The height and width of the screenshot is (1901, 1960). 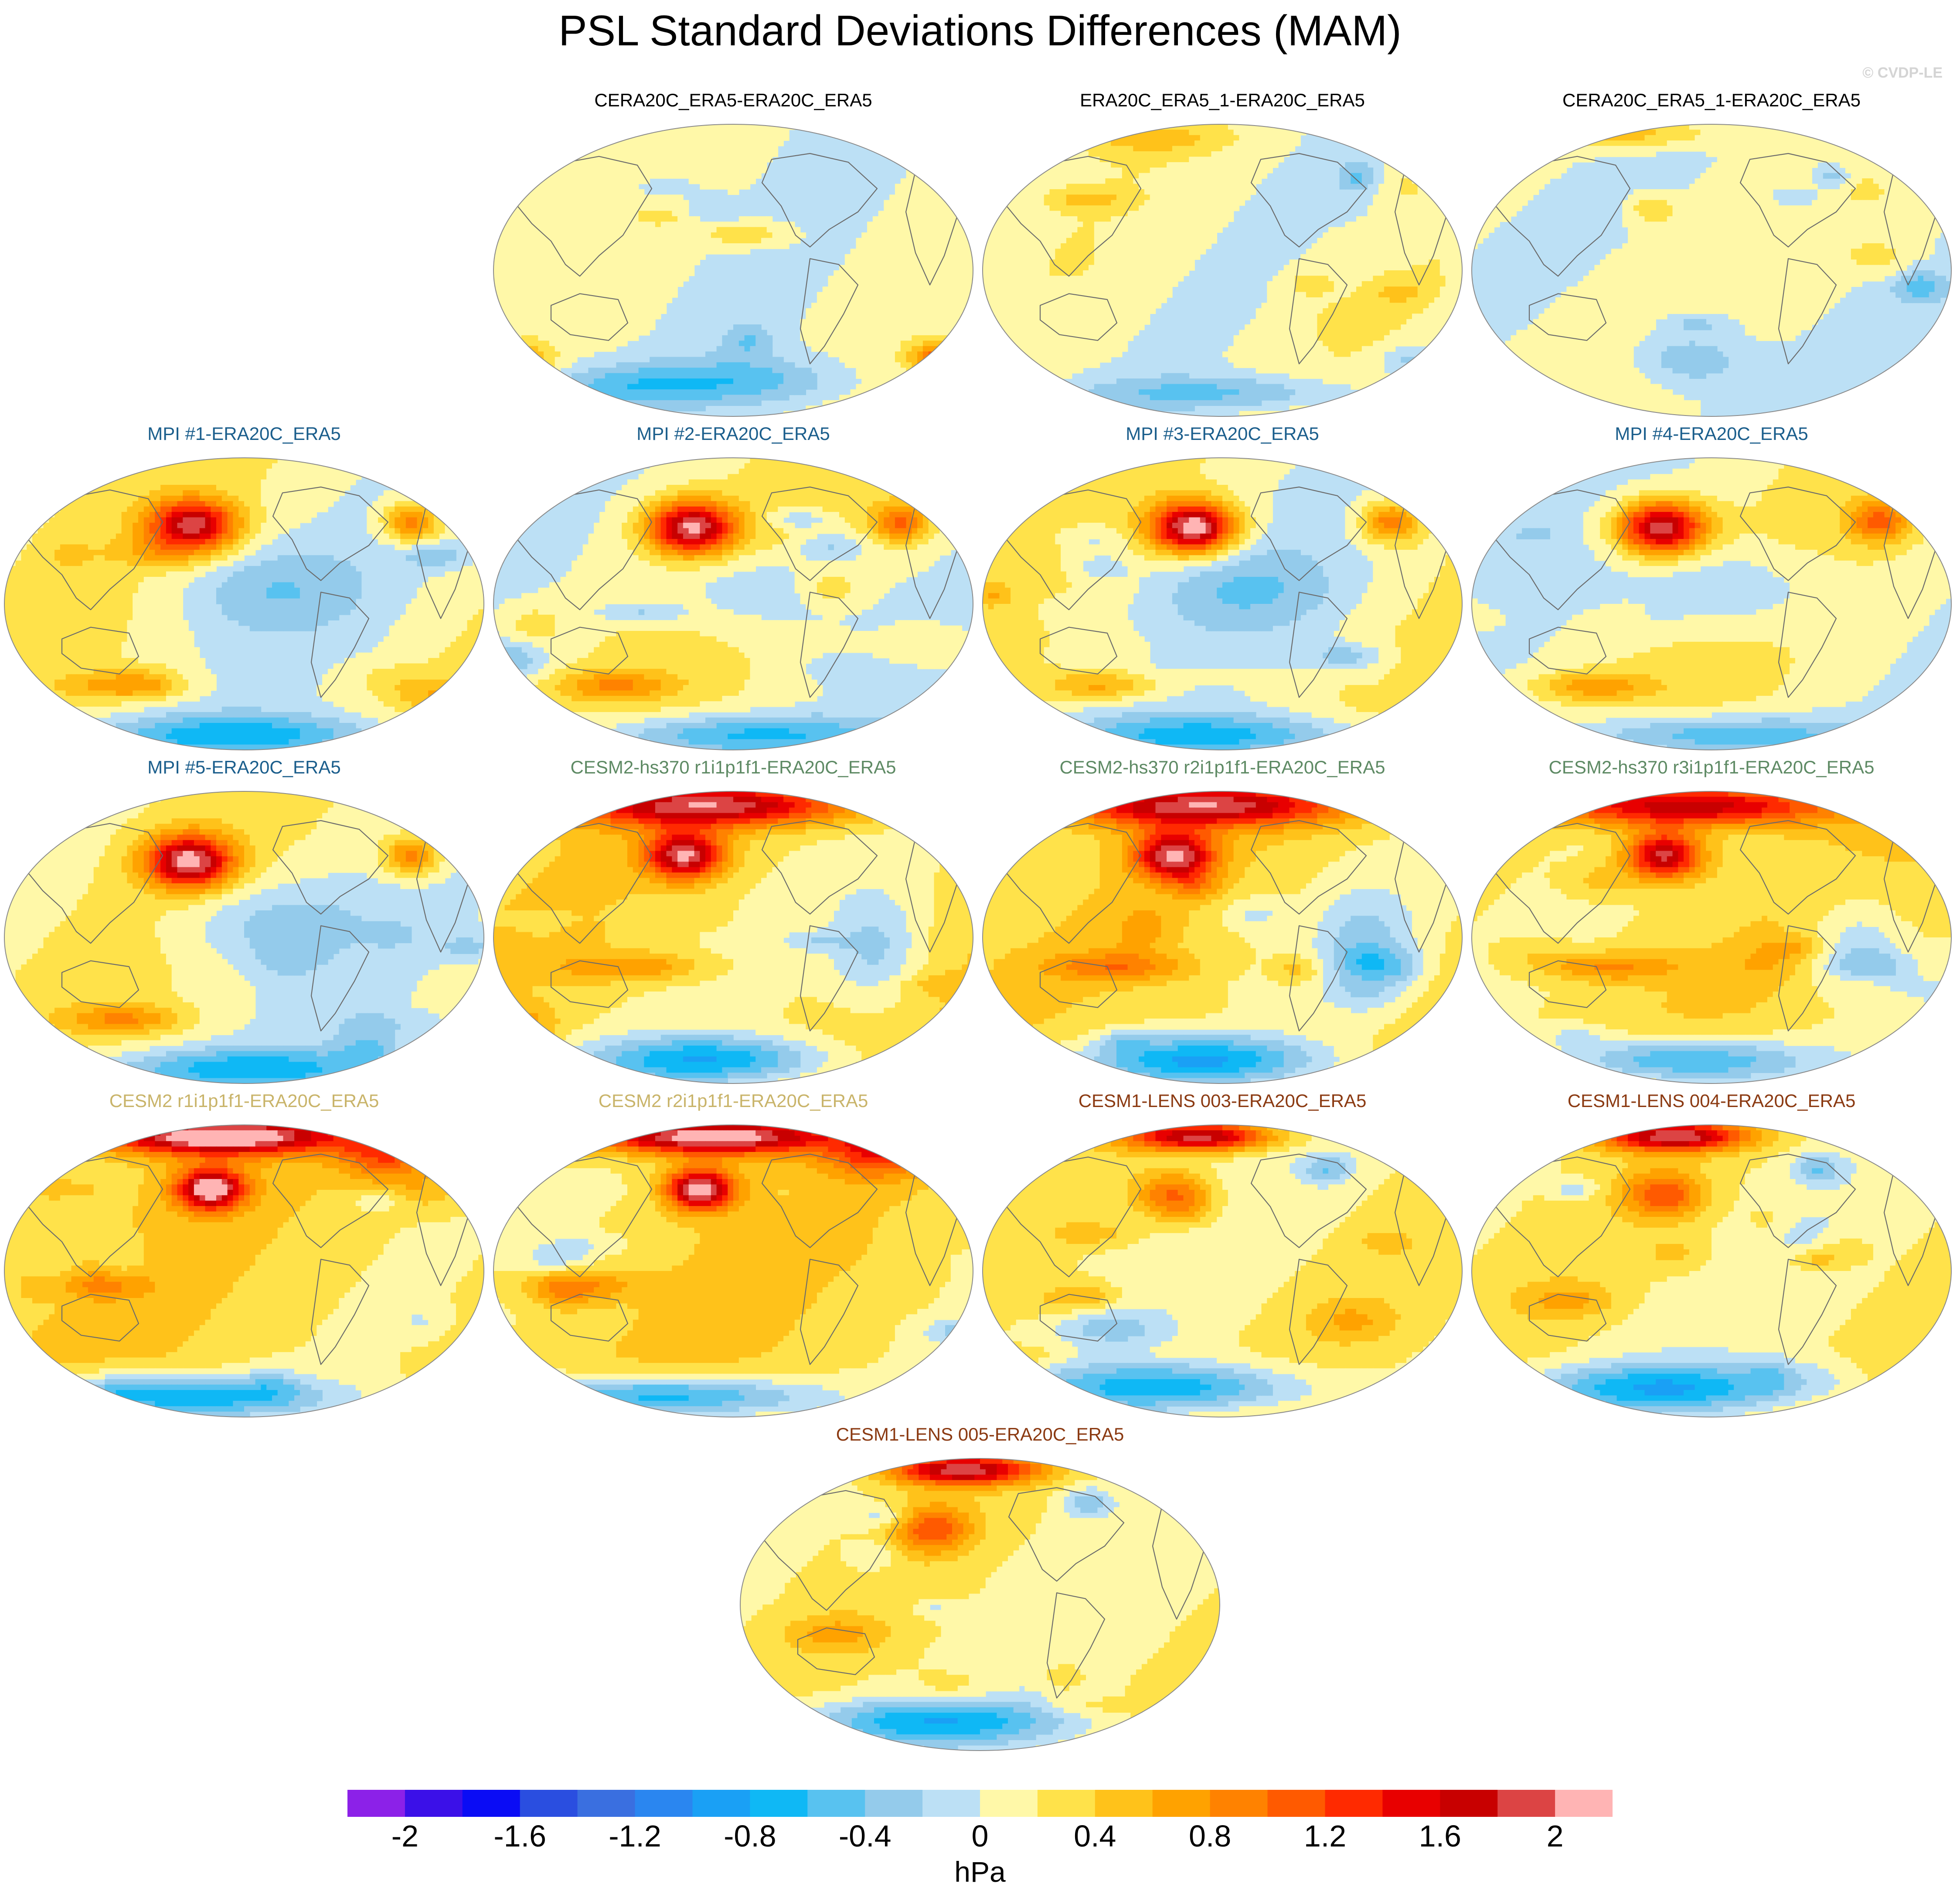 I want to click on map-panel: MPI #3-ERA20C_ERA5, so click(x=1222, y=591).